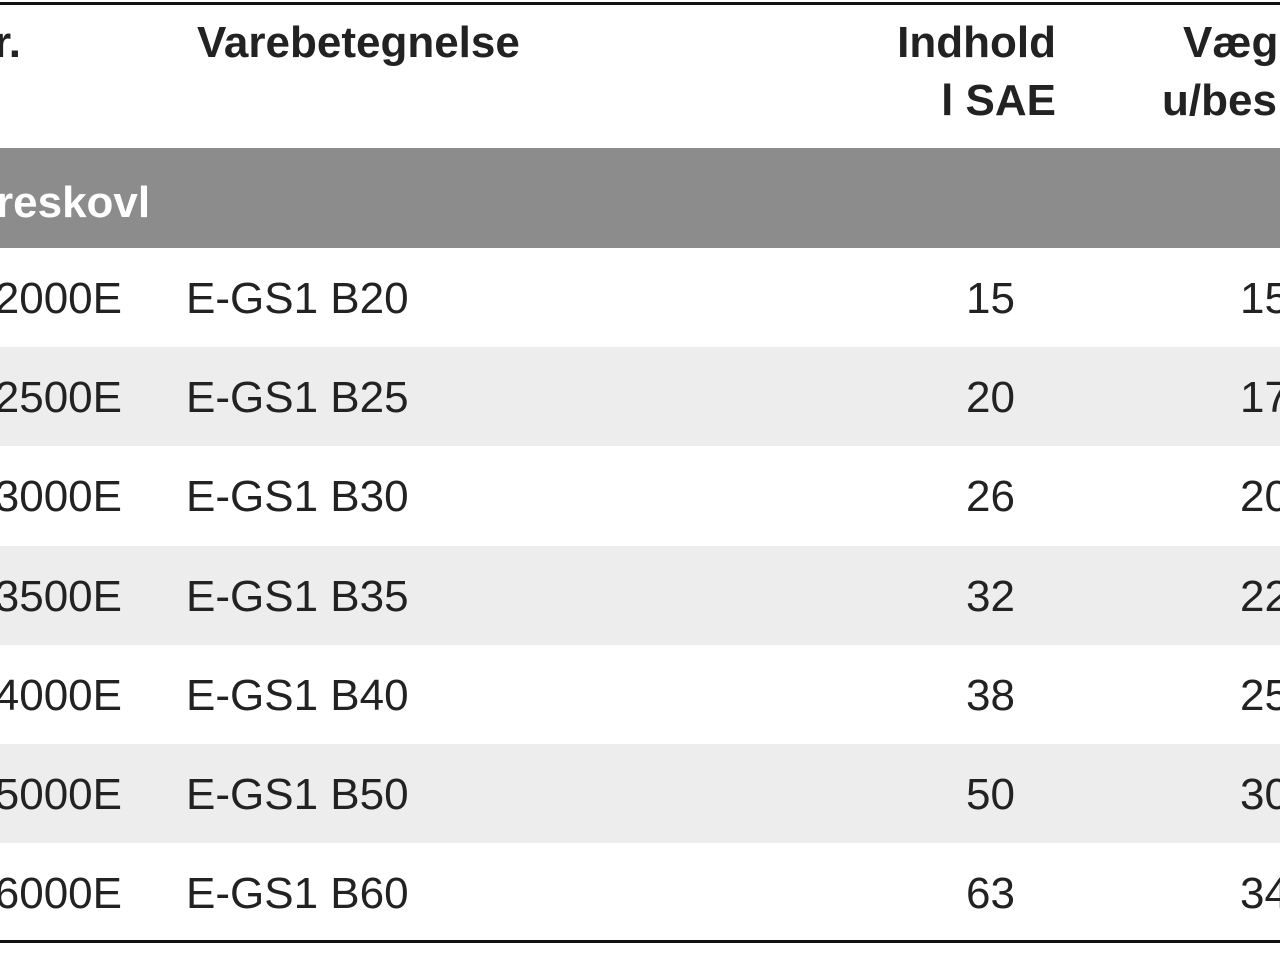 This screenshot has width=1280, height=960. I want to click on column-header: r., so click(10, 42).